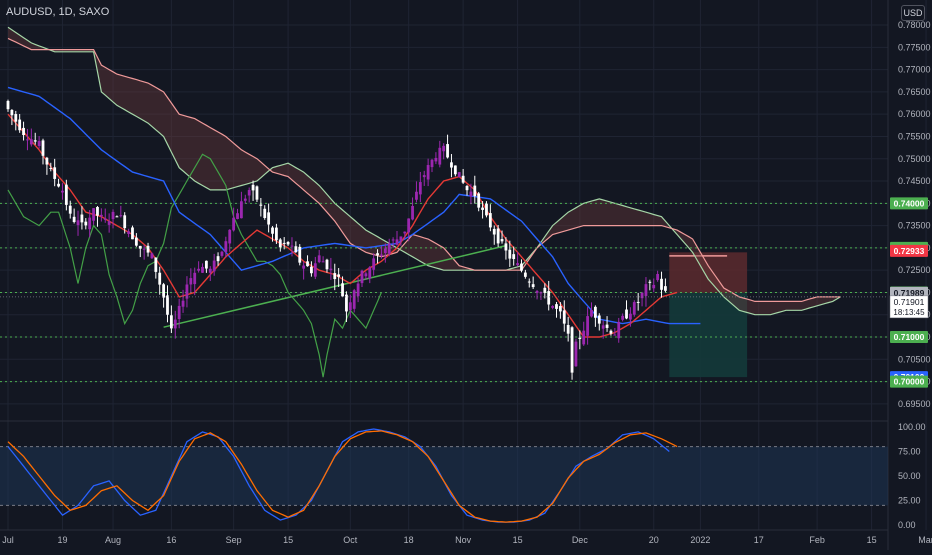 The width and height of the screenshot is (932, 555). Describe the element at coordinates (580, 540) in the screenshot. I see `time-tick-label: Dec` at that location.